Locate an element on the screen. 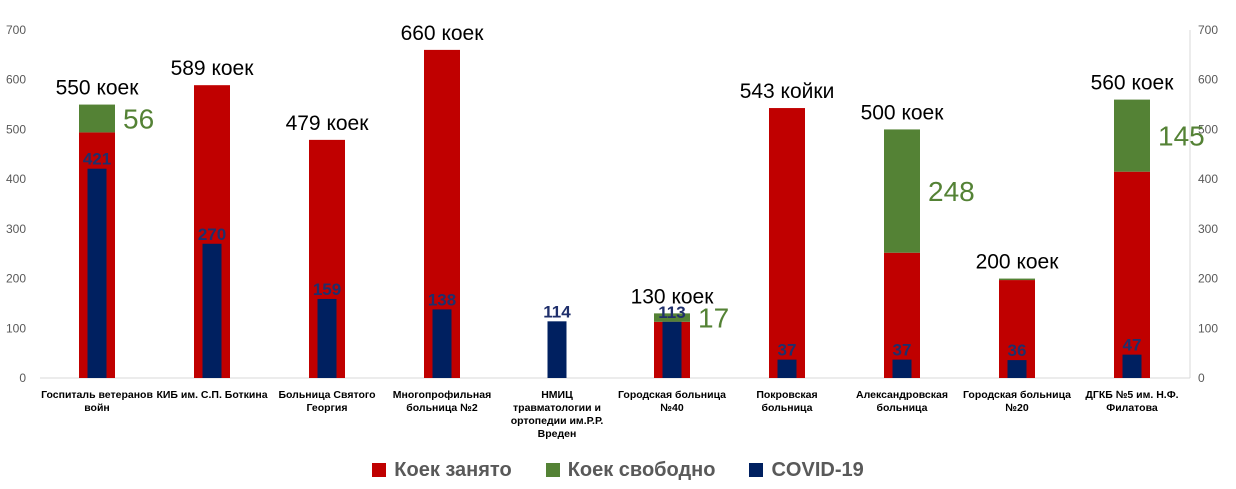 This screenshot has width=1236, height=489. category-label: НМИЦ is located at coordinates (557, 395).